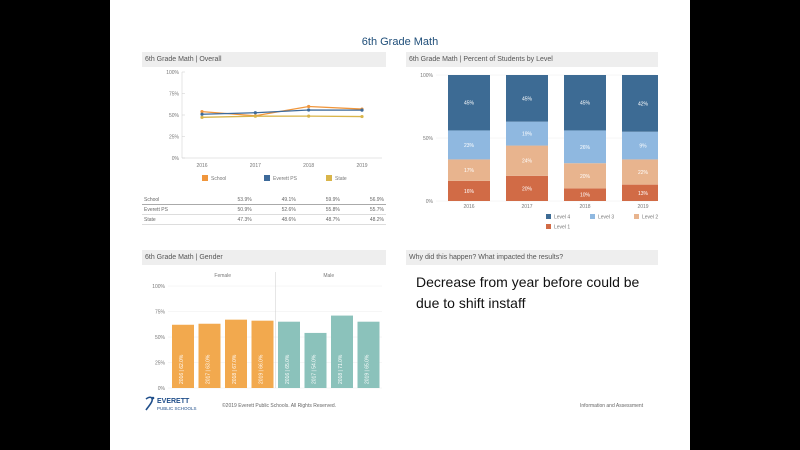 This screenshot has height=450, width=800. I want to click on legend-label: Level 3, so click(606, 218).